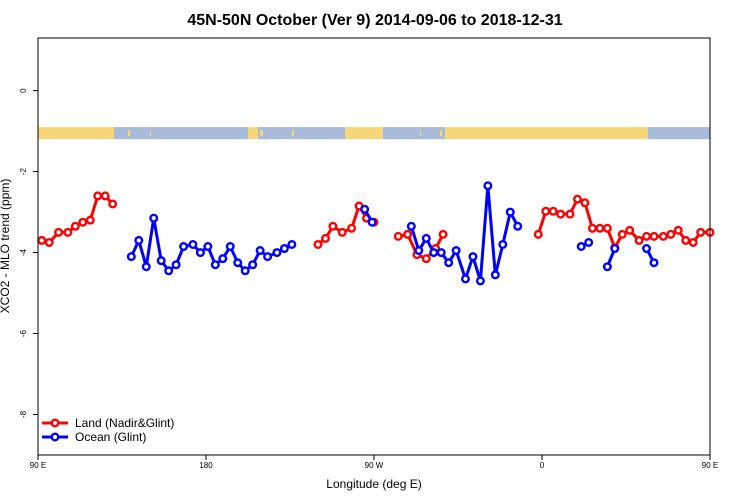 Image resolution: width=750 pixels, height=500 pixels. I want to click on x-axis: 90 E 180 90 W 0 90 E, so click(374, 462).